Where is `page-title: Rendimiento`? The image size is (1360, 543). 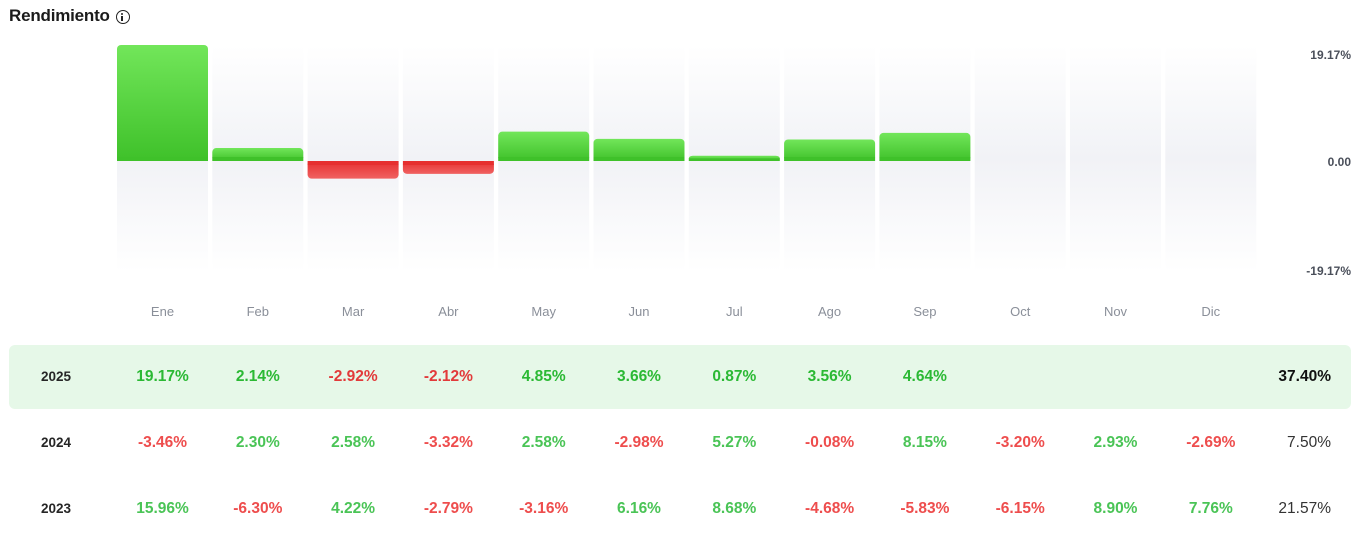 page-title: Rendimiento is located at coordinates (59, 15).